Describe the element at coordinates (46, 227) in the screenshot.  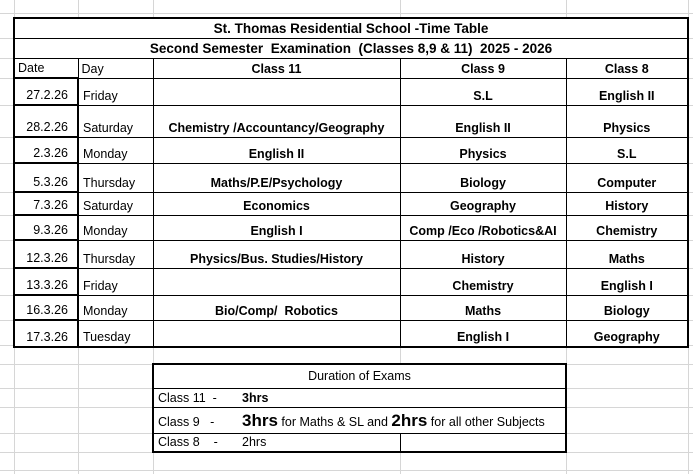
I see `date-cell: 9.3.26` at that location.